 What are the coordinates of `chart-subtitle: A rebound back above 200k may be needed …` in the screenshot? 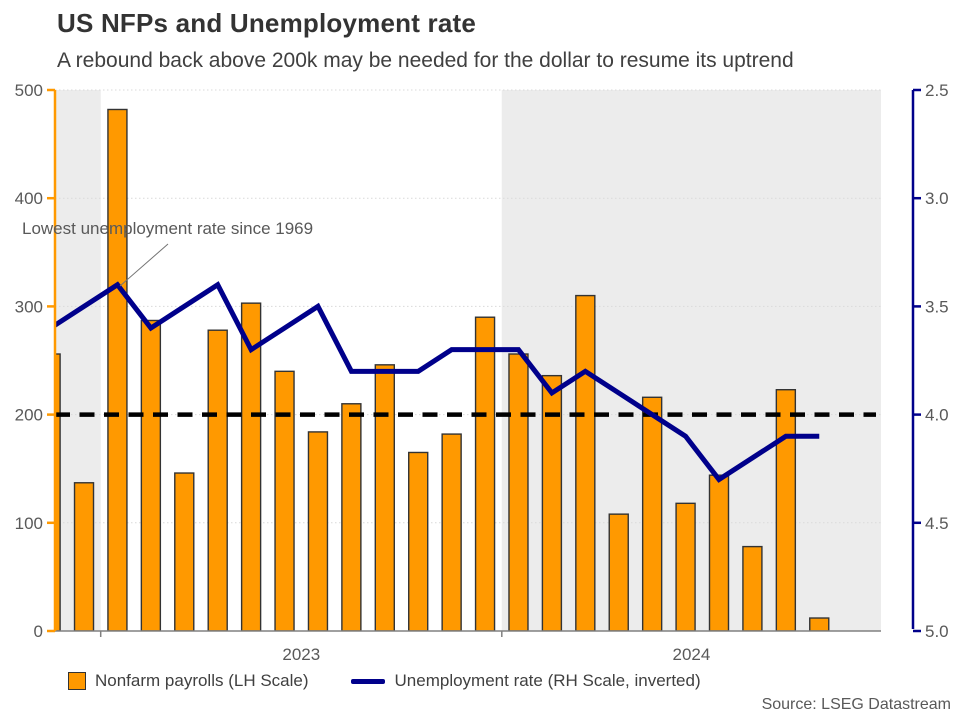 It's located at (425, 60).